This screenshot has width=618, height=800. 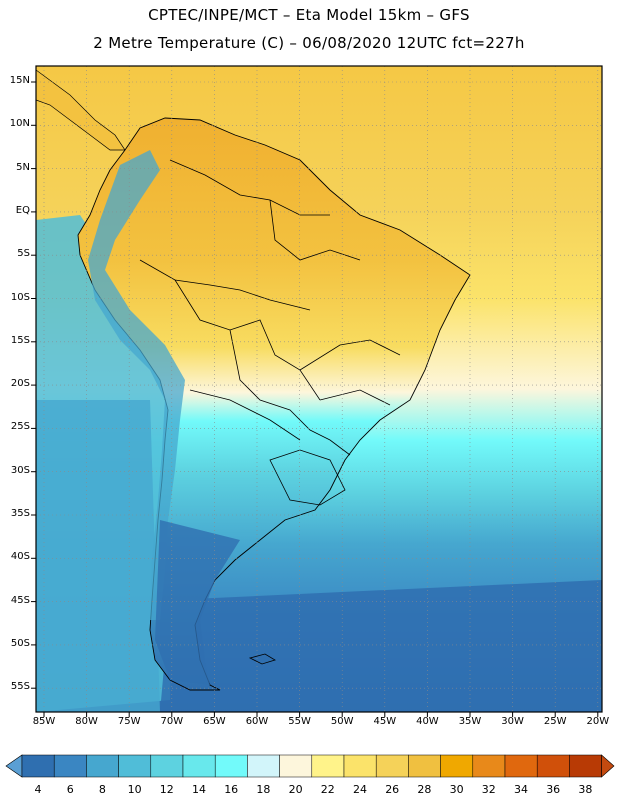 I want to click on central-america, so click(x=81, y=110).